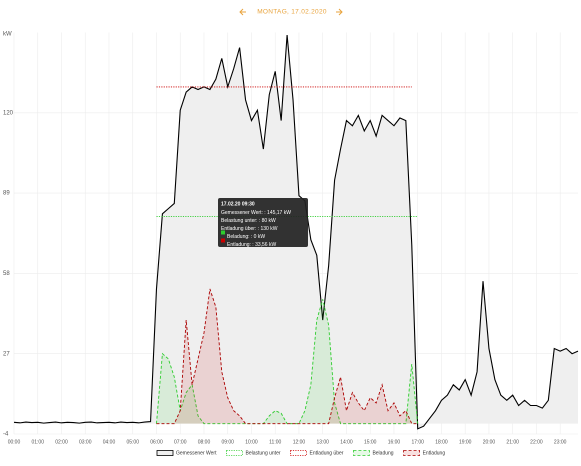 This screenshot has height=466, width=581. I want to click on x-tick-label: 02:00, so click(61, 442).